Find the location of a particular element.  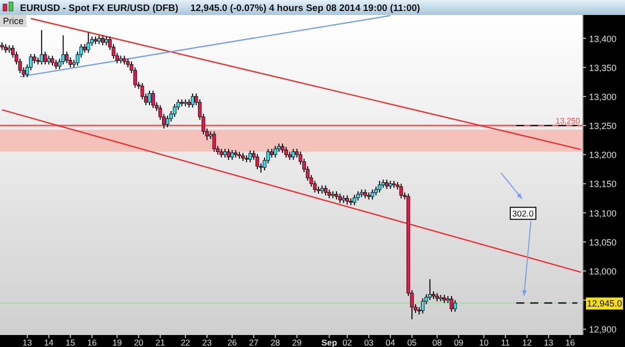

annotation: Price is located at coordinates (13, 21).